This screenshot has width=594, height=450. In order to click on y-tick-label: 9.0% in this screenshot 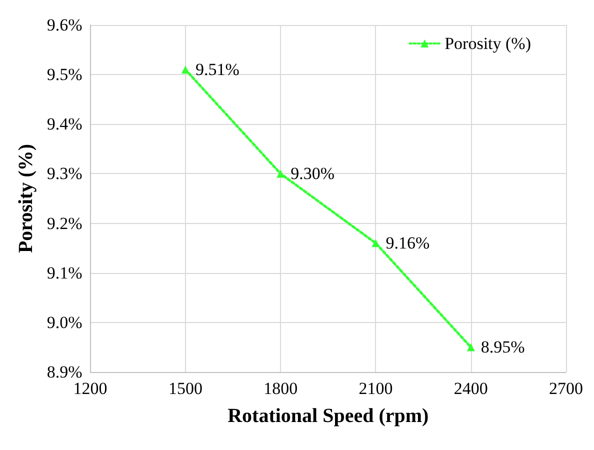, I will do `click(64, 322)`.